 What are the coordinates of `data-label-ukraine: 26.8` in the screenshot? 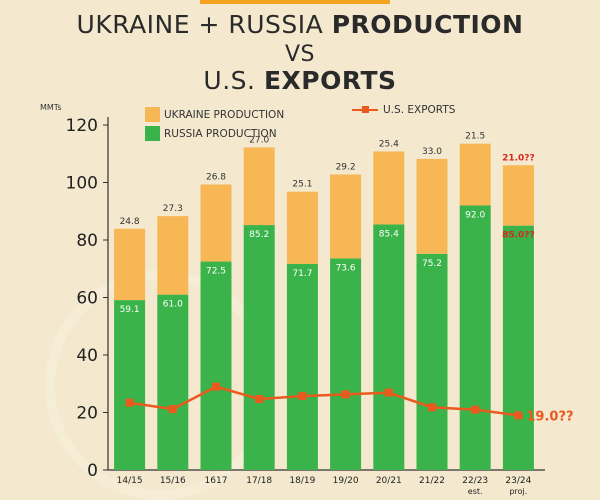 It's located at (216, 178).